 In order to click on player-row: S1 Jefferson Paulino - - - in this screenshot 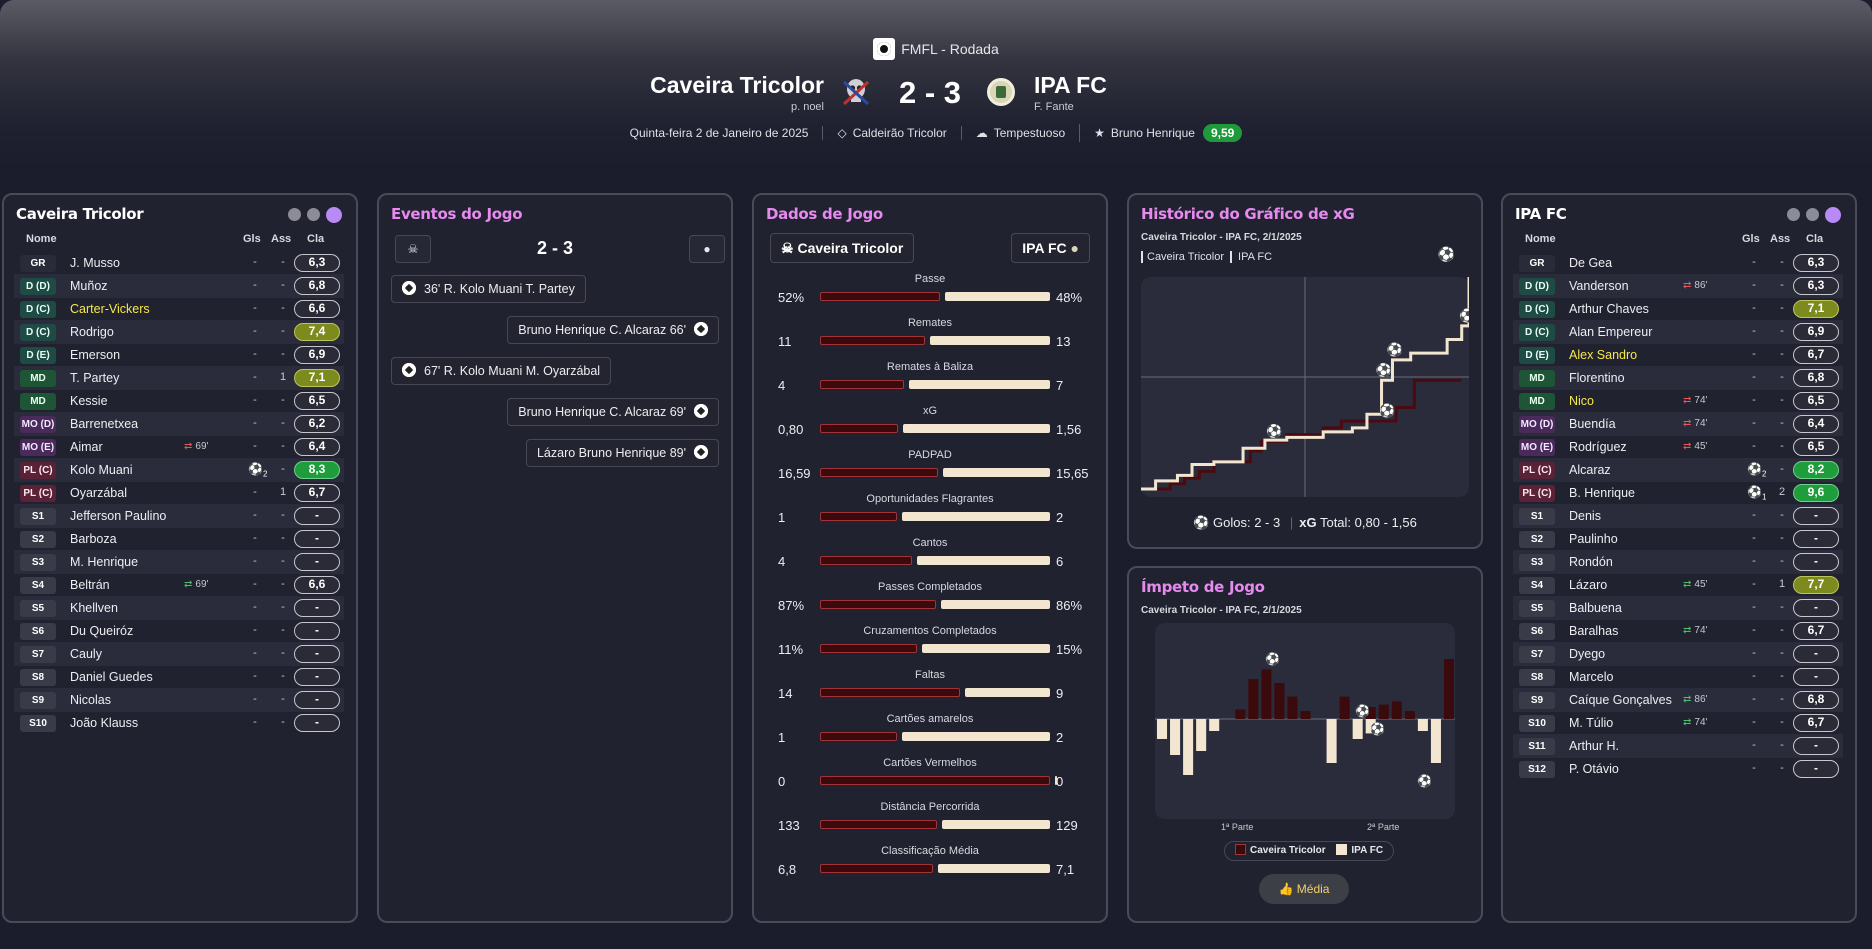, I will do `click(179, 516)`.